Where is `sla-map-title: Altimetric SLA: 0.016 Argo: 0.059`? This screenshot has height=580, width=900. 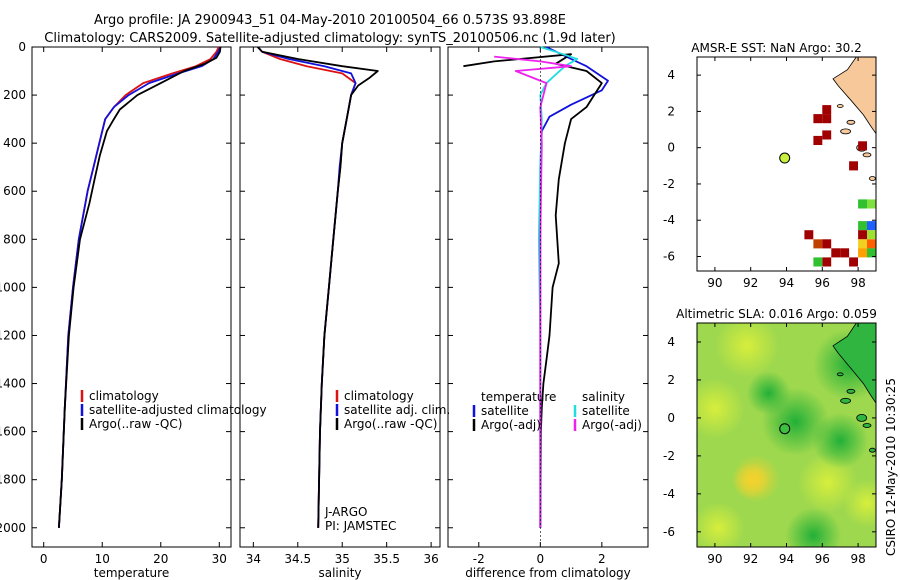
sla-map-title: Altimetric SLA: 0.016 Argo: 0.059 is located at coordinates (776, 314).